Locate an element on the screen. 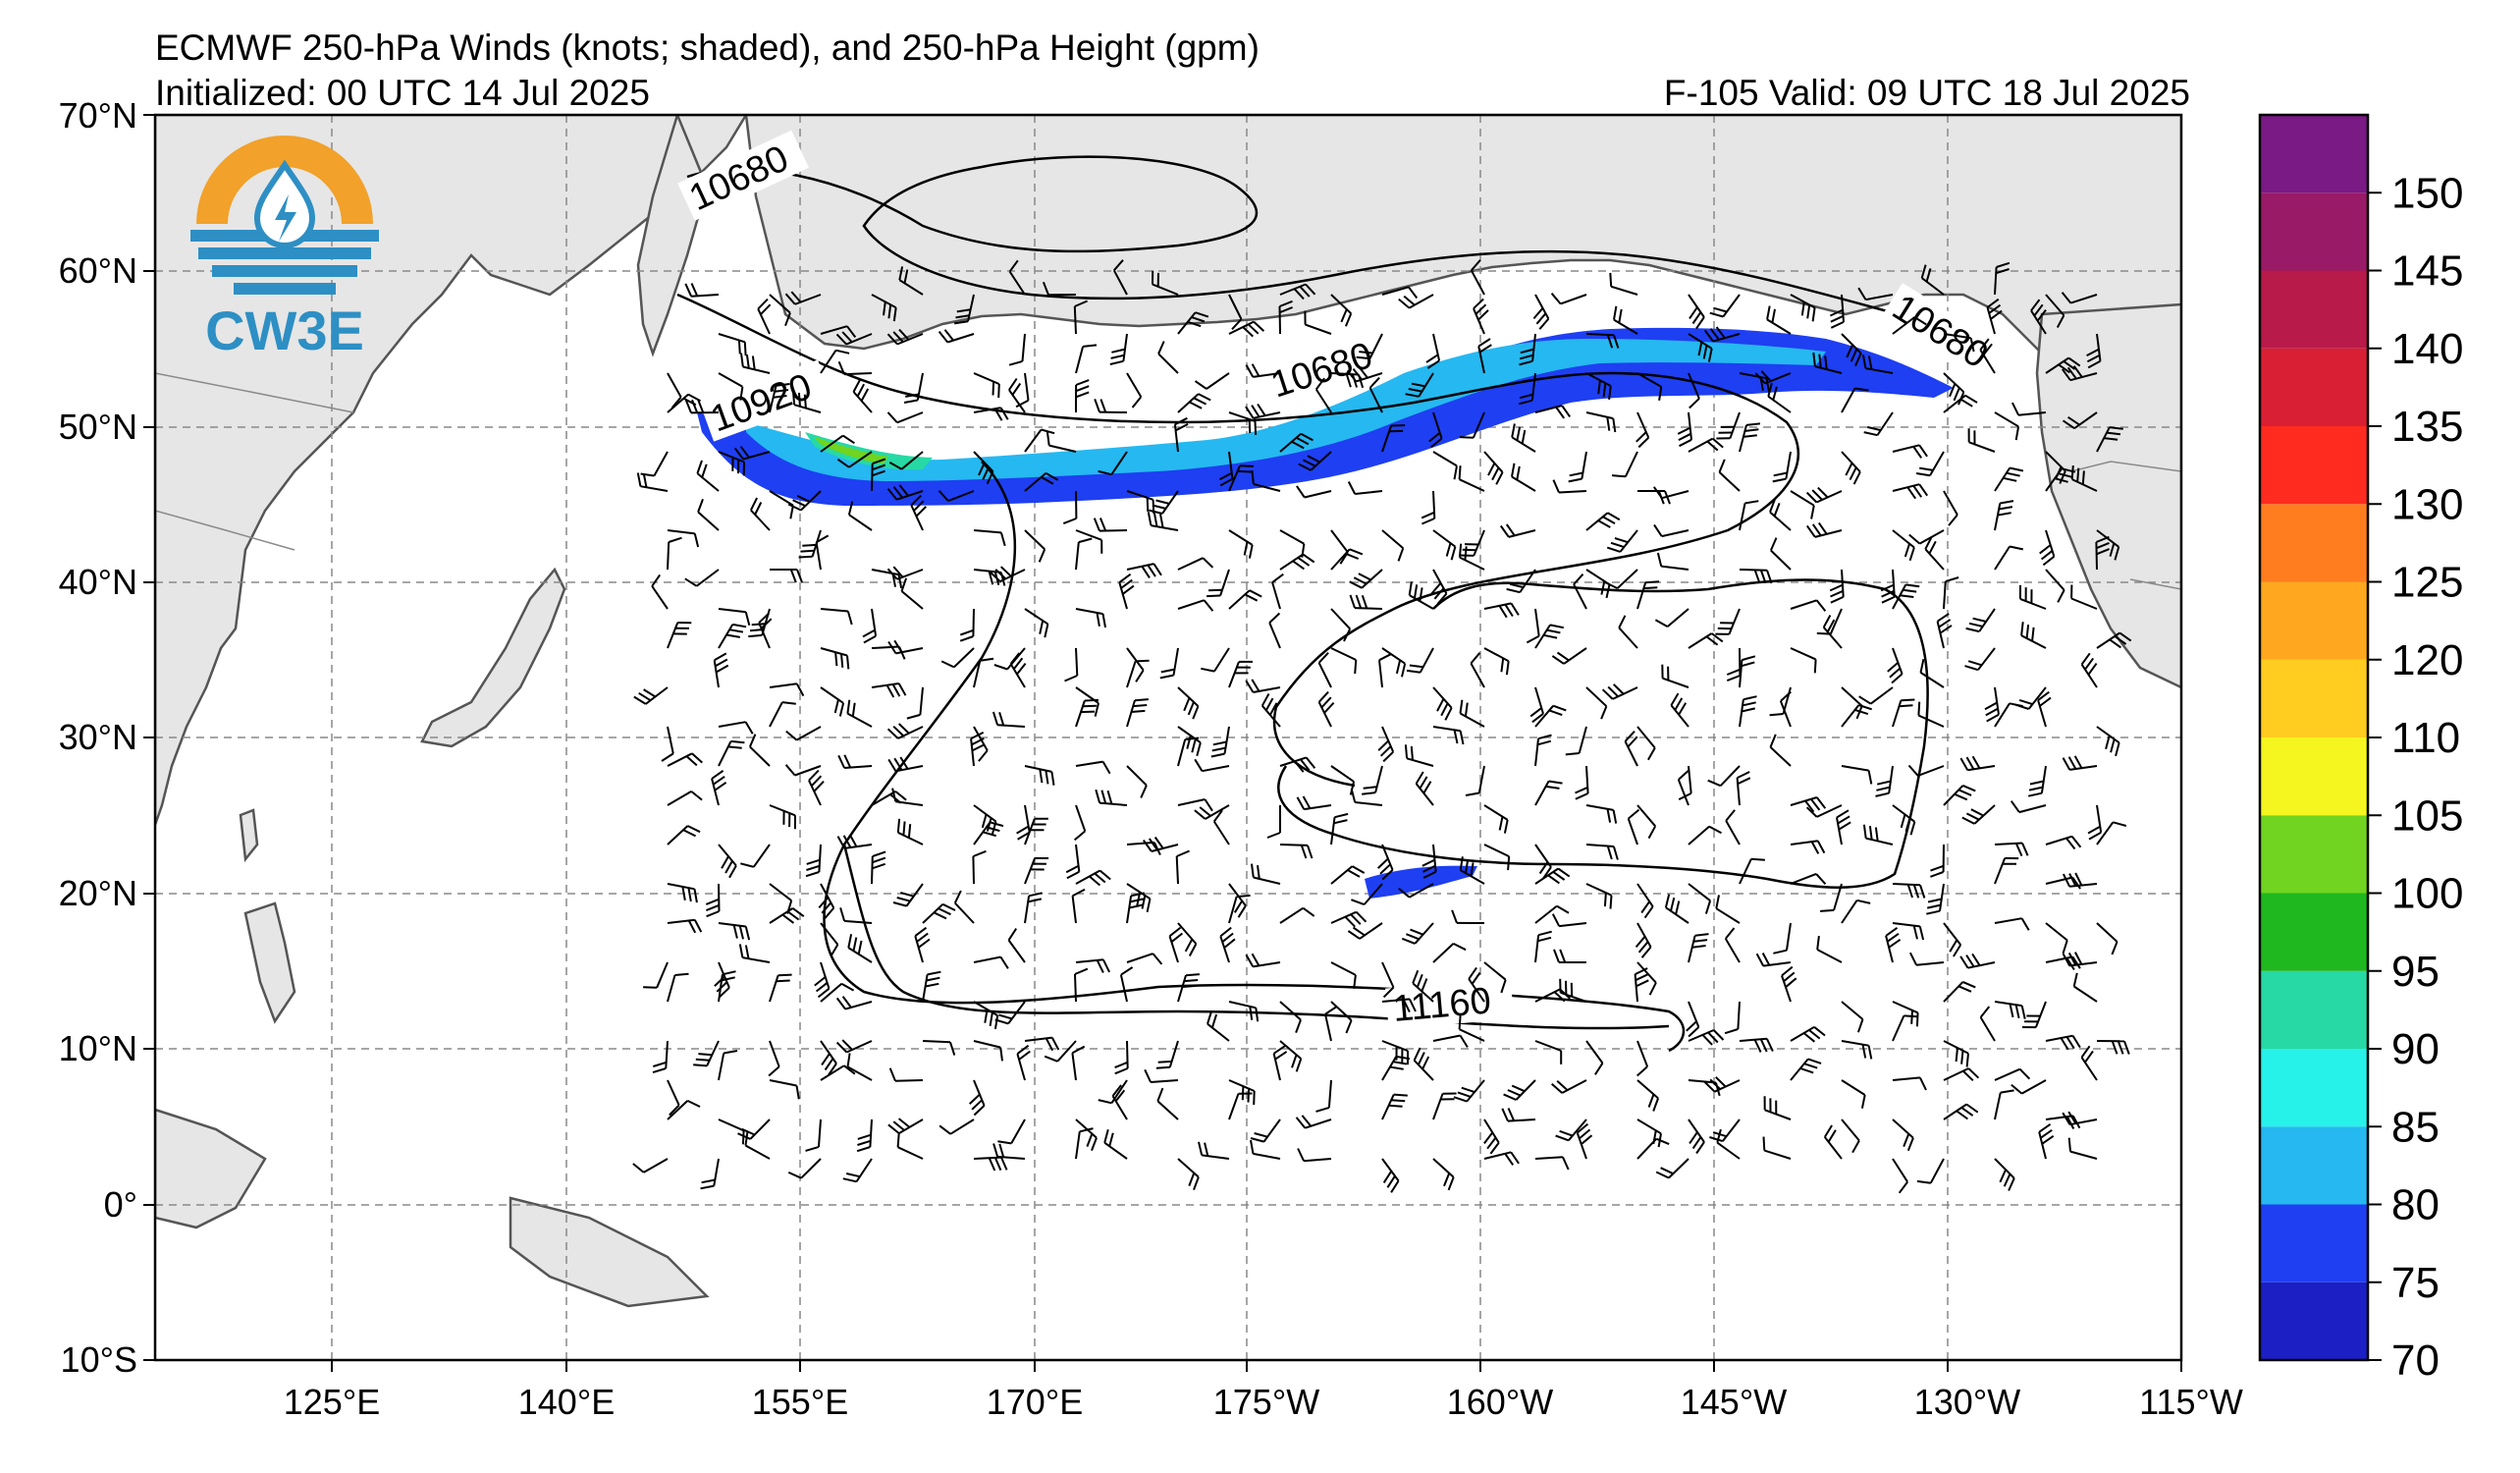  land-alaska is located at coordinates (1462, 289).